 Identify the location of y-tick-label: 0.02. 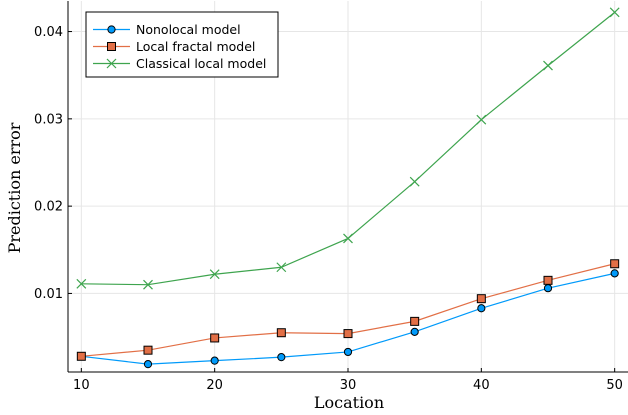
(48, 207).